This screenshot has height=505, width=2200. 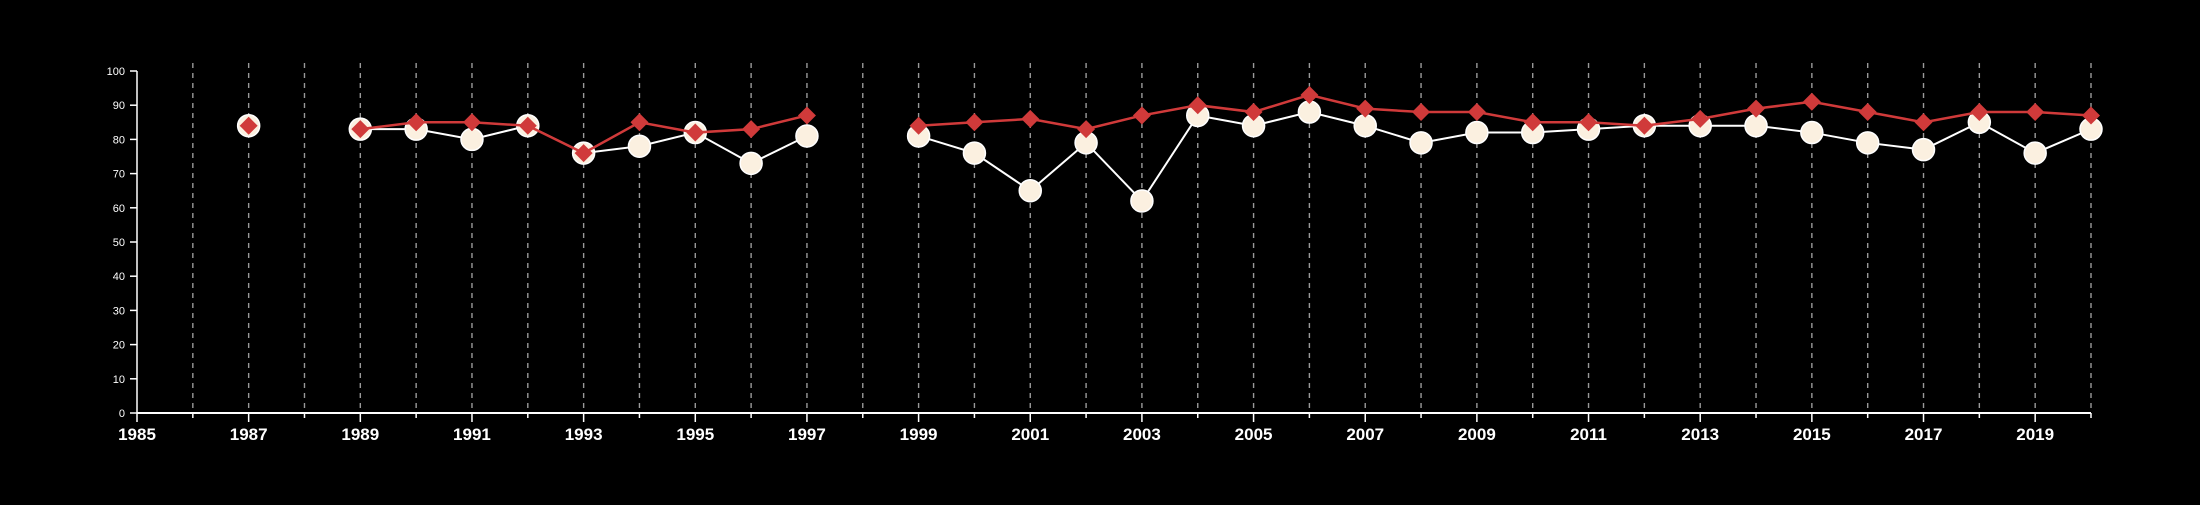 I want to click on y-tick-label: 60, so click(x=119, y=209).